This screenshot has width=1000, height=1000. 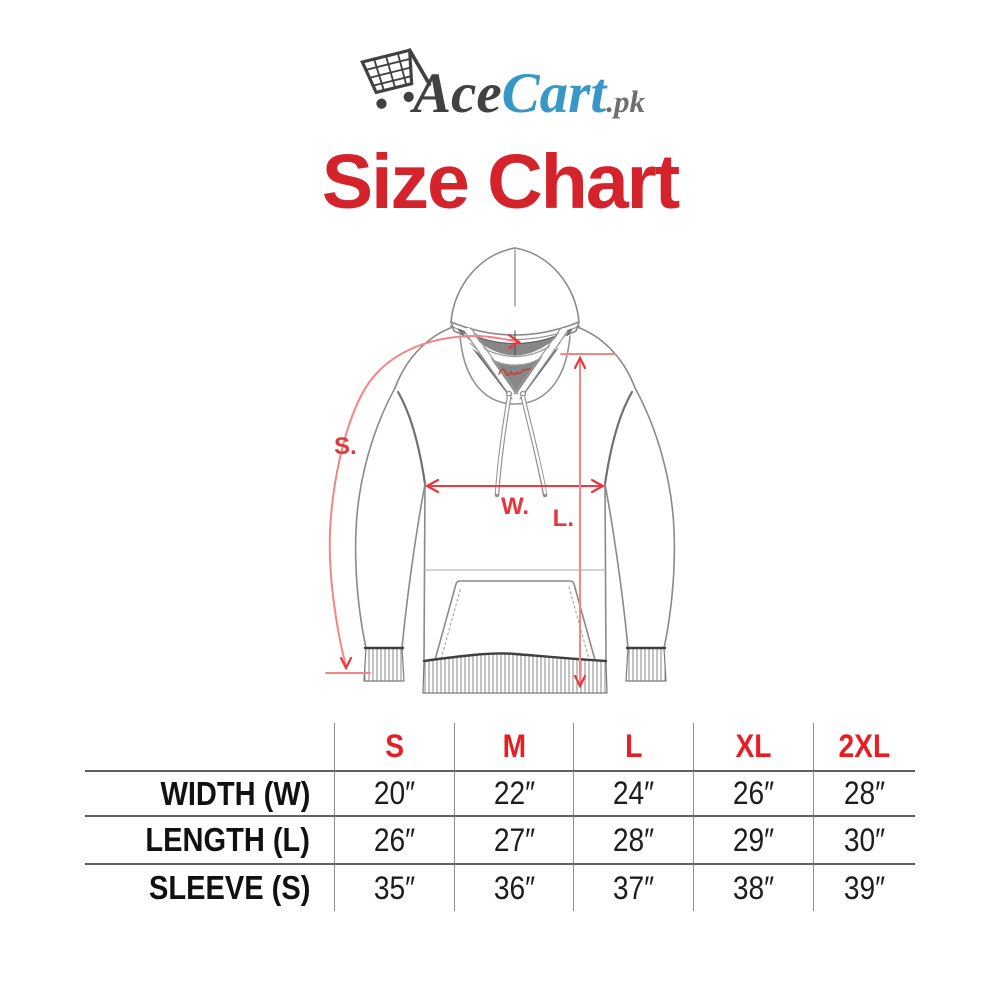 What do you see at coordinates (396, 78) in the screenshot?
I see `shopping-cart-icon` at bounding box center [396, 78].